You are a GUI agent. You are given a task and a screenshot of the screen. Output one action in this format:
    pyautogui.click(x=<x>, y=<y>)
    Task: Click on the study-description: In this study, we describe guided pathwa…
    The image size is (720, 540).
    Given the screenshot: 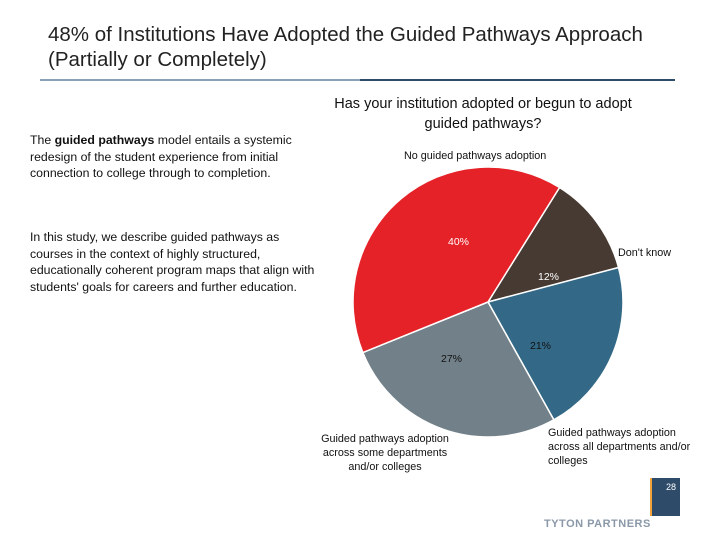 What is the action you would take?
    pyautogui.click(x=172, y=262)
    